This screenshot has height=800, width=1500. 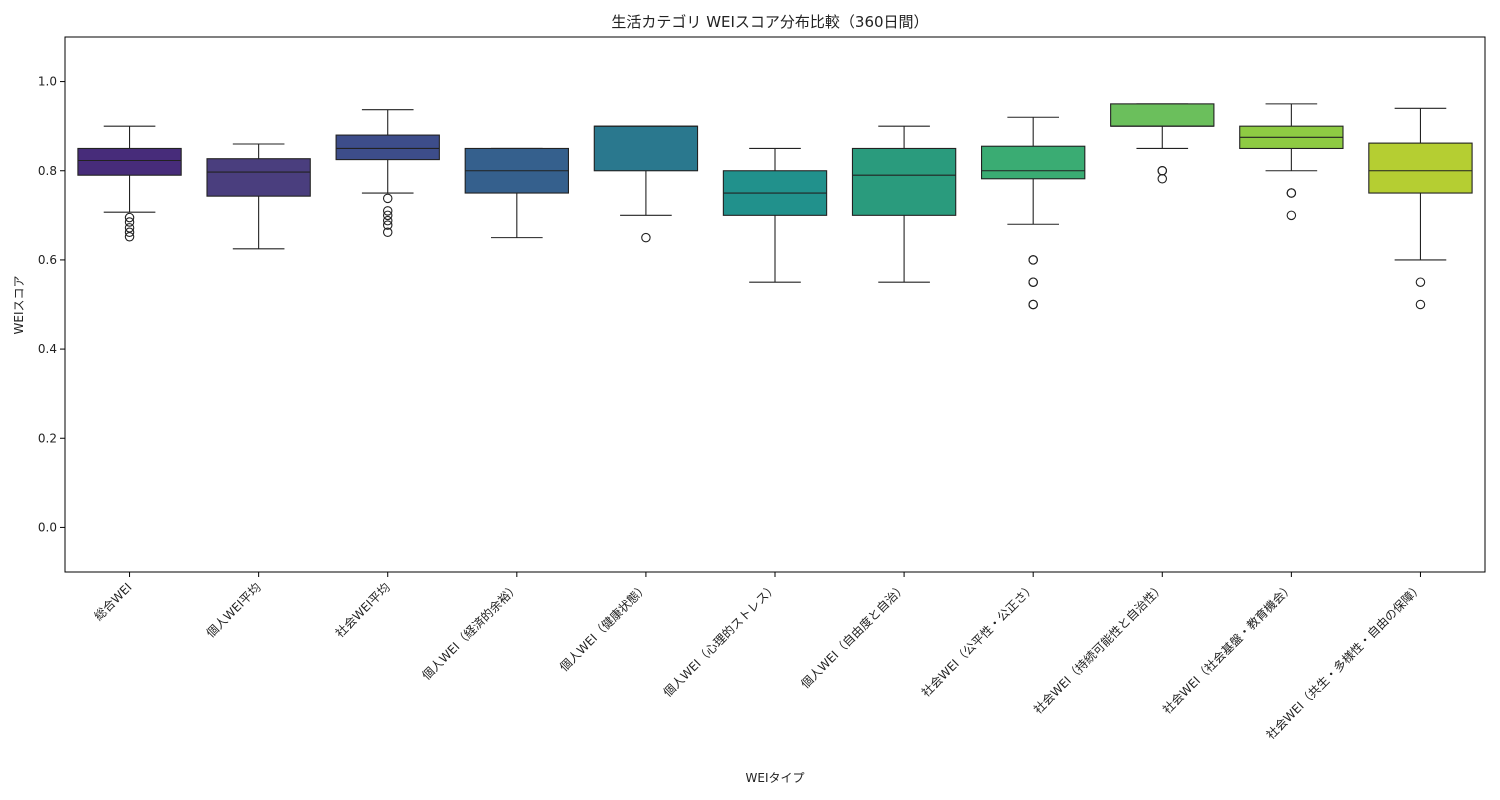 What do you see at coordinates (1344, 661) in the screenshot?
I see `x-tick-label: 社会WEI（共生・多様性・自由の保障）` at bounding box center [1344, 661].